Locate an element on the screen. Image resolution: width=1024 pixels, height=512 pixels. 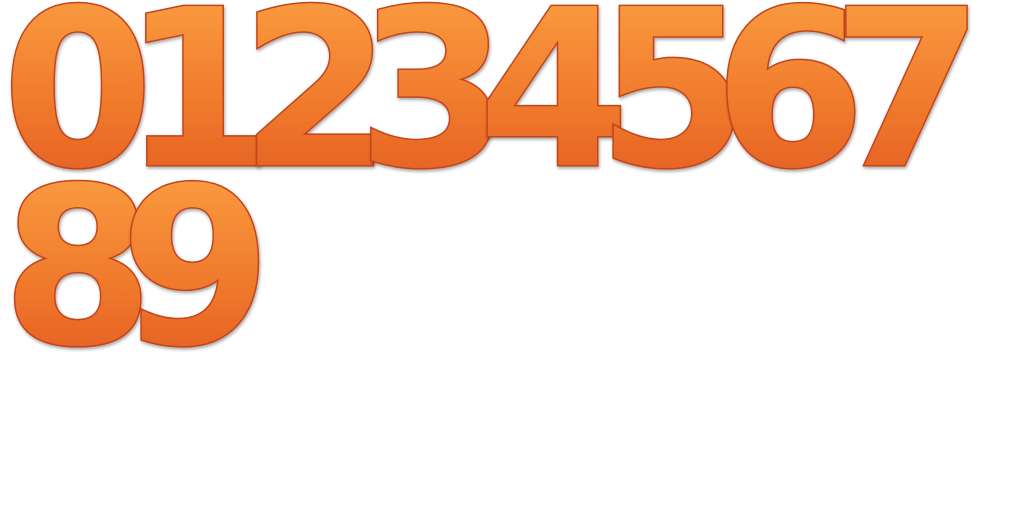
digit-6: 6 is located at coordinates (790, 108).